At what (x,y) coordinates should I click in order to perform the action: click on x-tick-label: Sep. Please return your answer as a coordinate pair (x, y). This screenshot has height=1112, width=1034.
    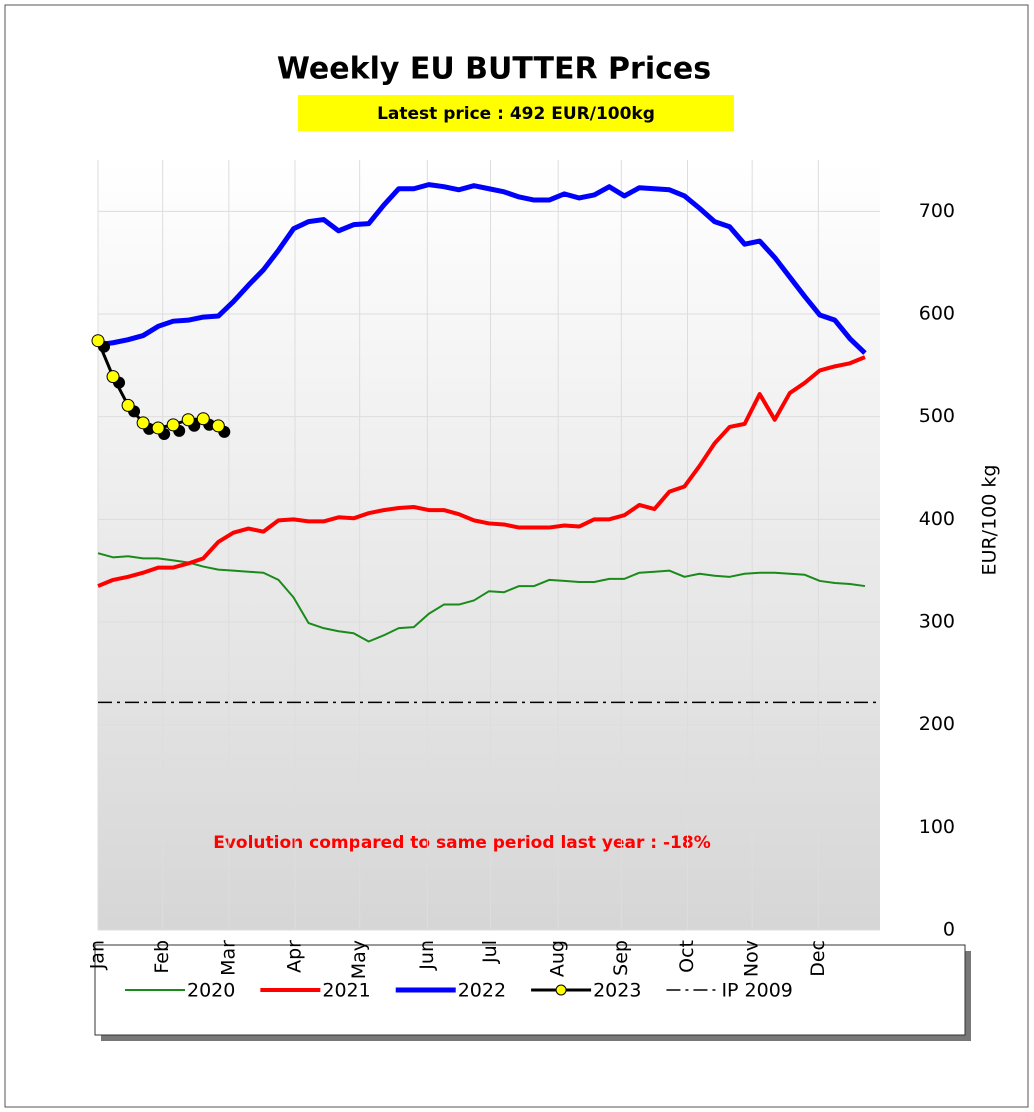
    Looking at the image, I should click on (621, 958).